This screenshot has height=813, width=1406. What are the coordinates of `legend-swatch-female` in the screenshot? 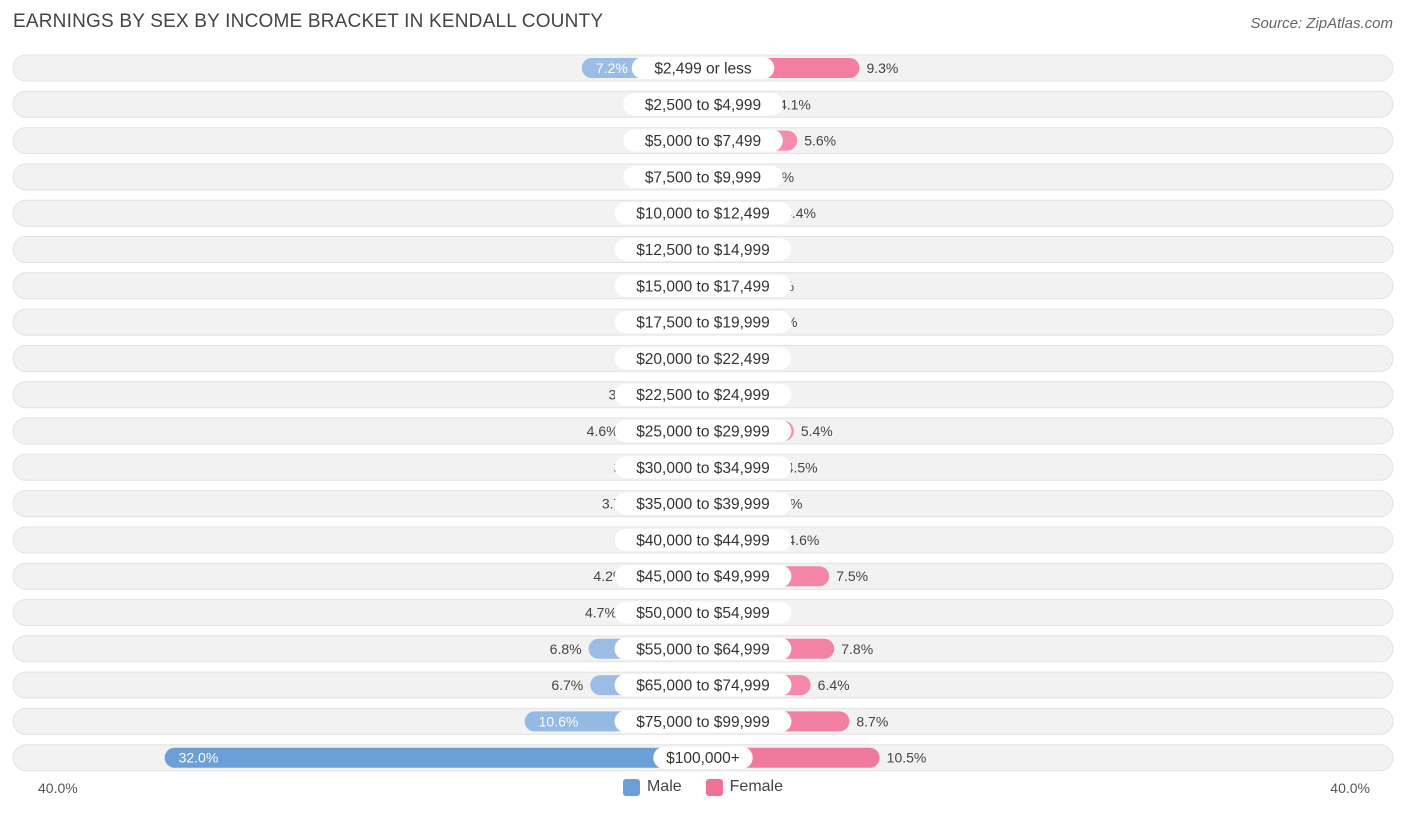 It's located at (714, 787).